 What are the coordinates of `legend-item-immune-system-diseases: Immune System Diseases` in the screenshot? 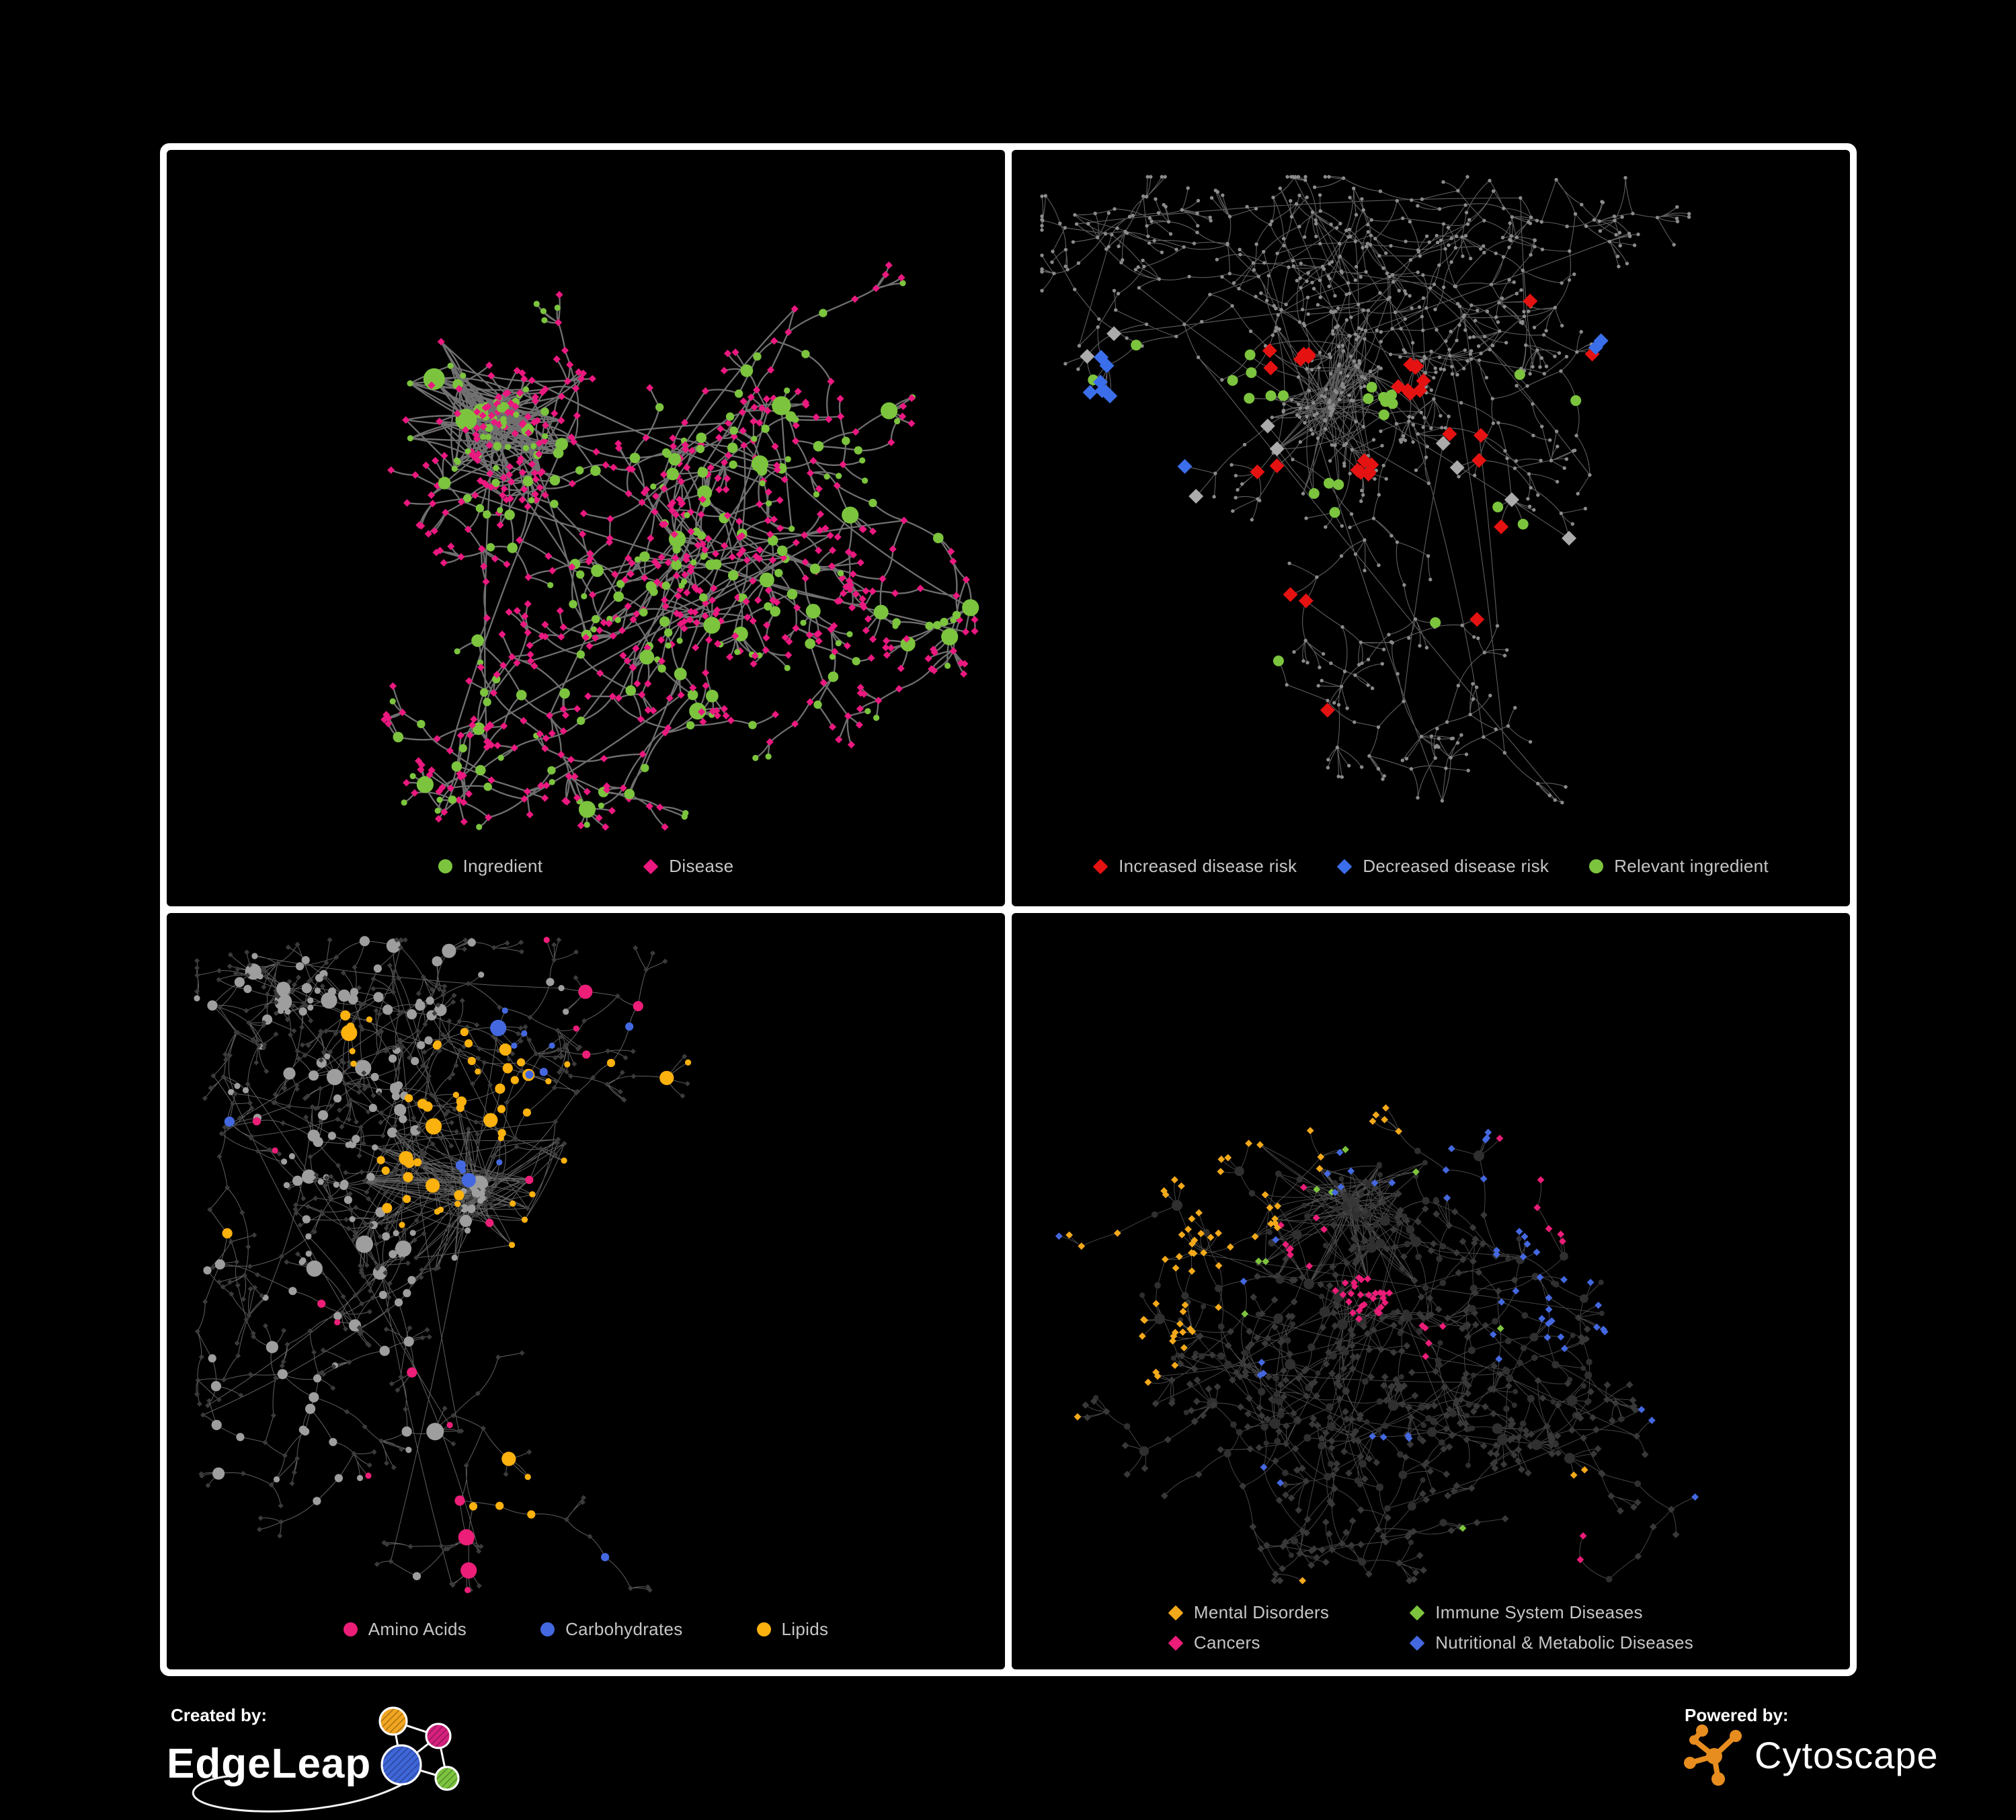 It's located at (1551, 1612).